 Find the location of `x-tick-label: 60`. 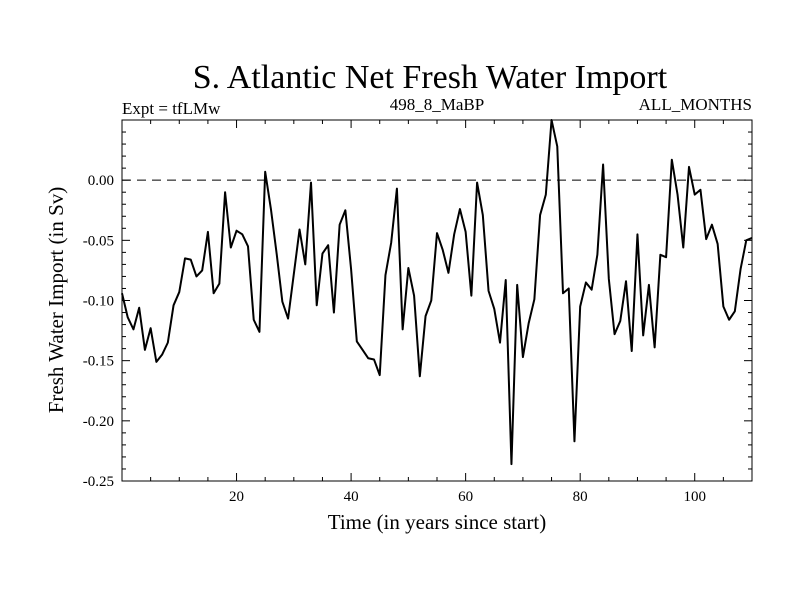

x-tick-label: 60 is located at coordinates (465, 497).